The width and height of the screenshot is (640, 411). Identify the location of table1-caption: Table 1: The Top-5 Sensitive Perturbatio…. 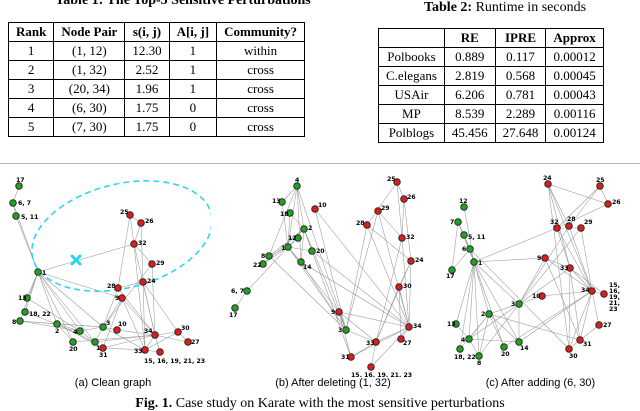
(183, 4).